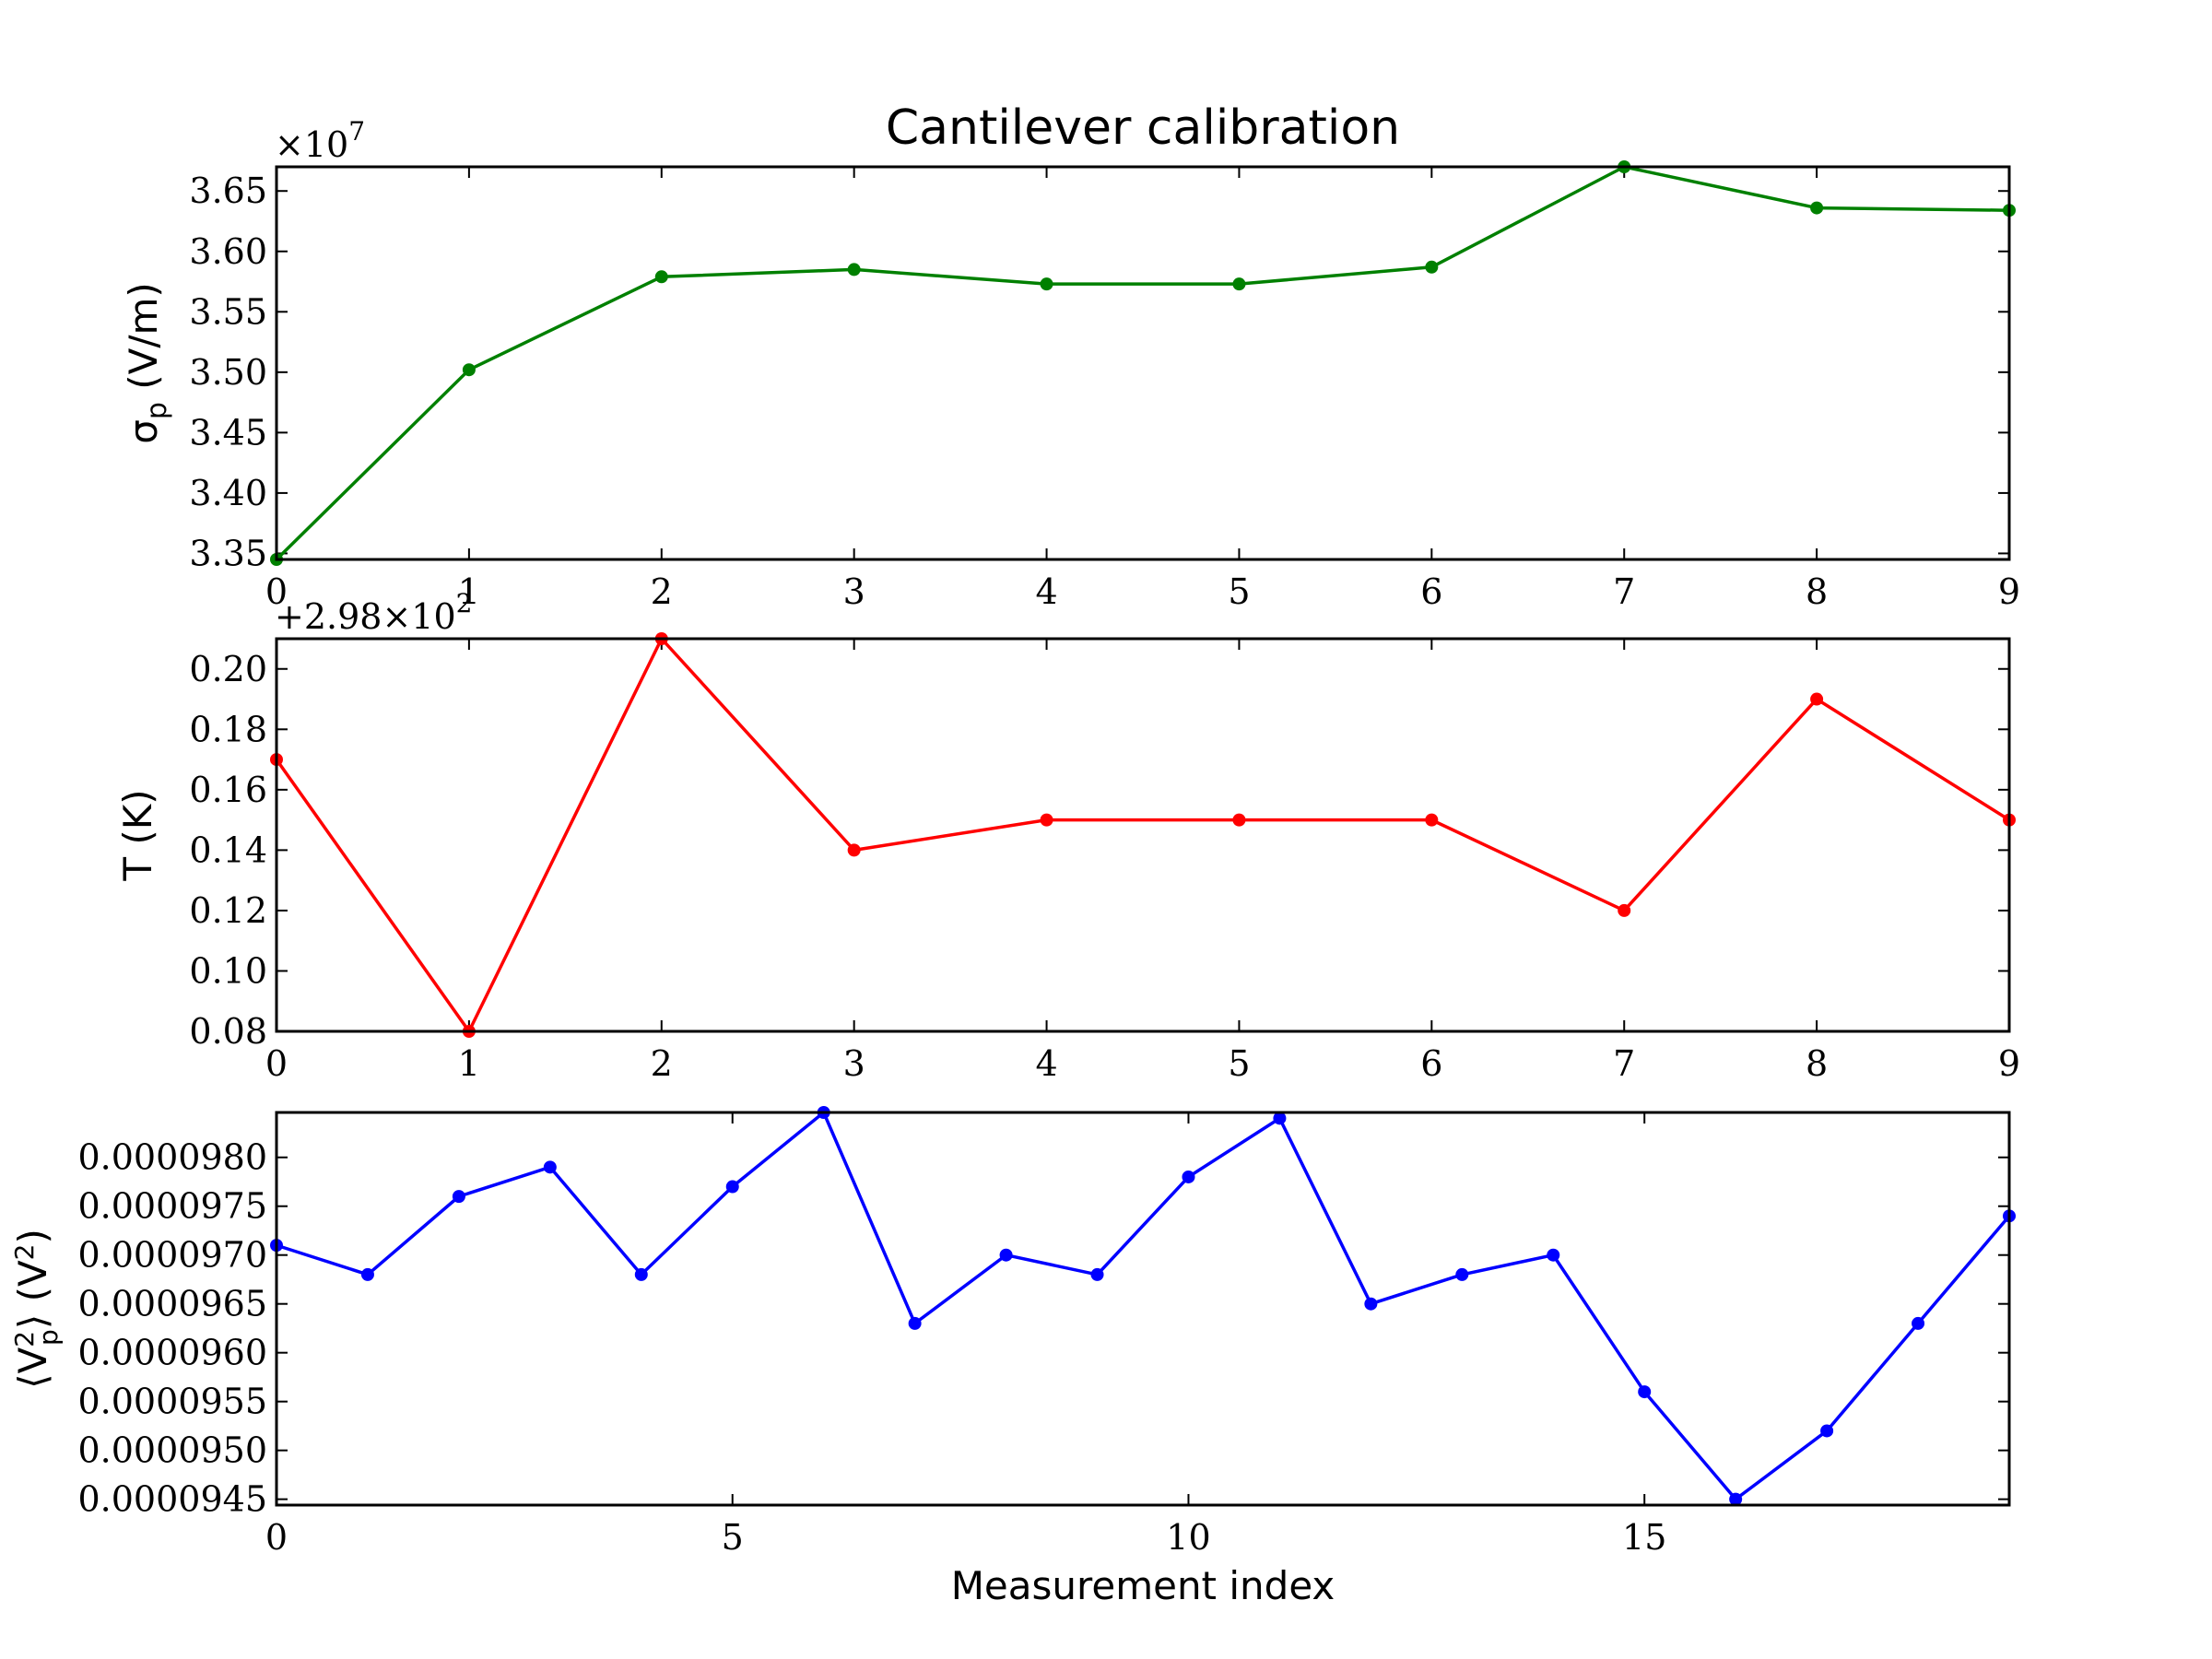  Describe the element at coordinates (36, 1309) in the screenshot. I see `panel-voltage-ylabel: ⟨V2p⟩ (V2)` at that location.